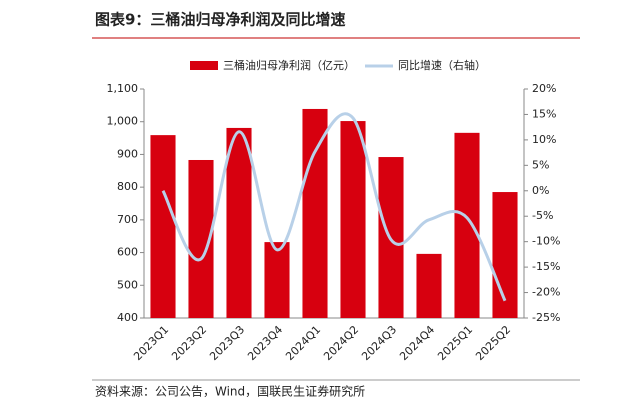 The image size is (625, 412). What do you see at coordinates (544, 88) in the screenshot?
I see `y2-tick-label: 20%` at bounding box center [544, 88].